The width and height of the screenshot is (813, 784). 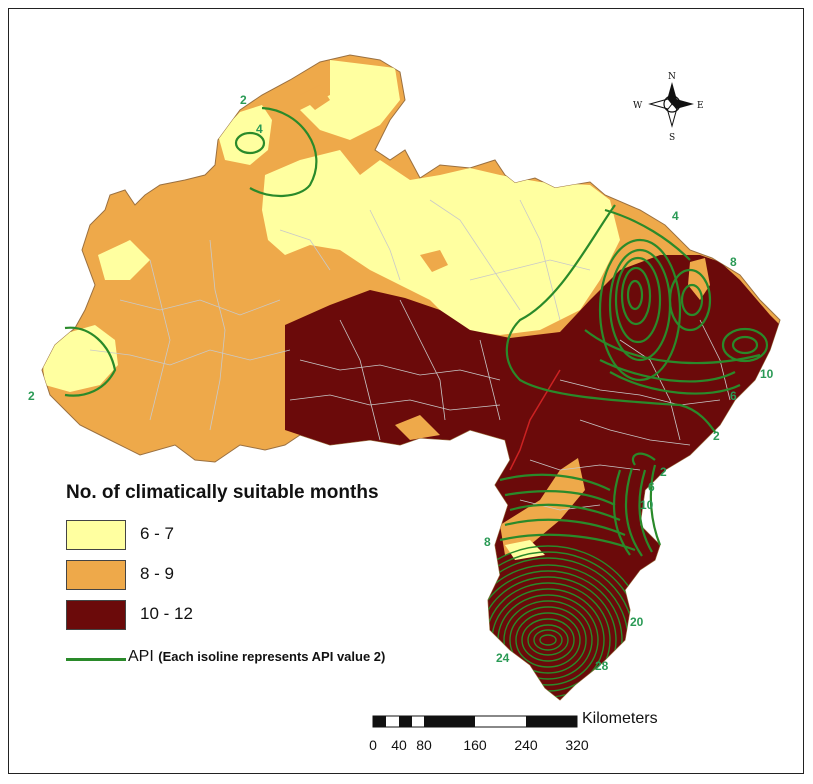 I want to click on compass-s: S, so click(x=672, y=138).